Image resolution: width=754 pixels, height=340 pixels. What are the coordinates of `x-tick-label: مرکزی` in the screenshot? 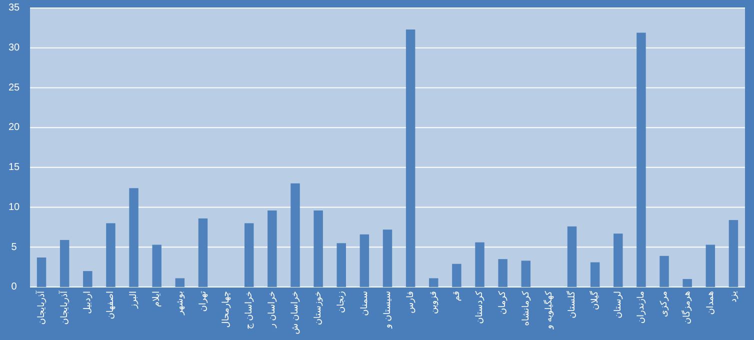 It's located at (664, 304).